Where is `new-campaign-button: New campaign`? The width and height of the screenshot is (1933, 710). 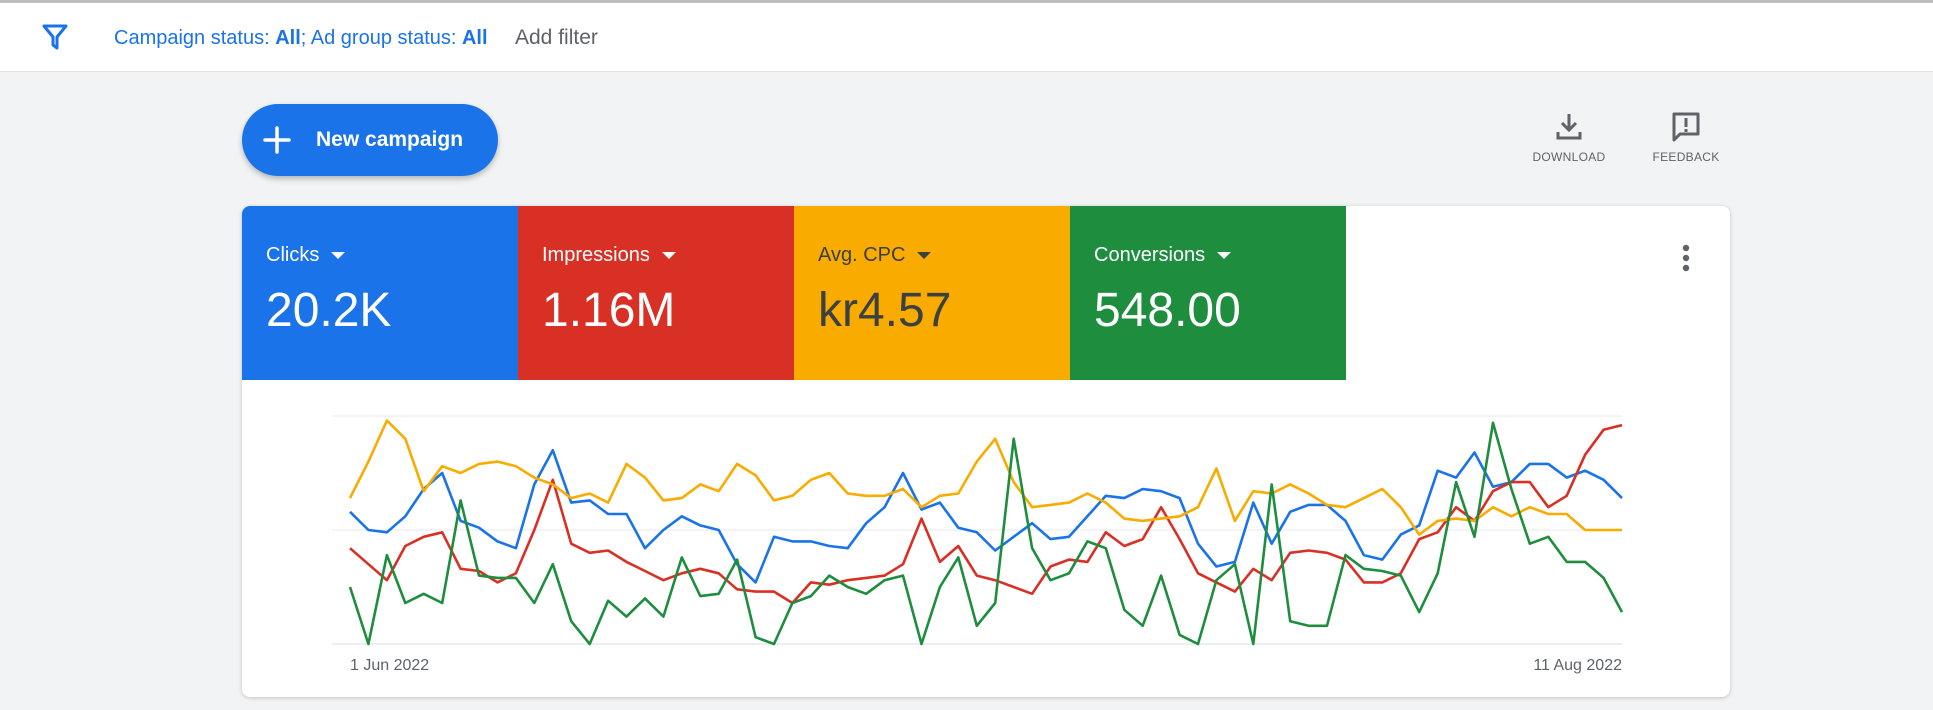
new-campaign-button: New campaign is located at coordinates (370, 140).